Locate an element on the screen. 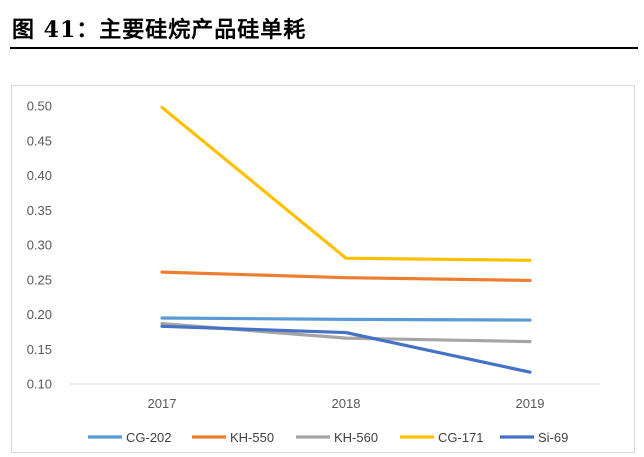 The height and width of the screenshot is (457, 644). legend-label: KH-560 is located at coordinates (356, 437).